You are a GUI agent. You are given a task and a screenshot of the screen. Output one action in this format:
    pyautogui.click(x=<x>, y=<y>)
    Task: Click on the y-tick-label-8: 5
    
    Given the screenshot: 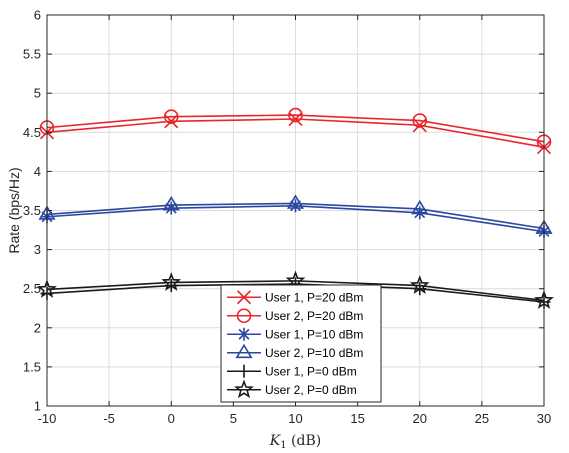 What is the action you would take?
    pyautogui.click(x=37, y=93)
    